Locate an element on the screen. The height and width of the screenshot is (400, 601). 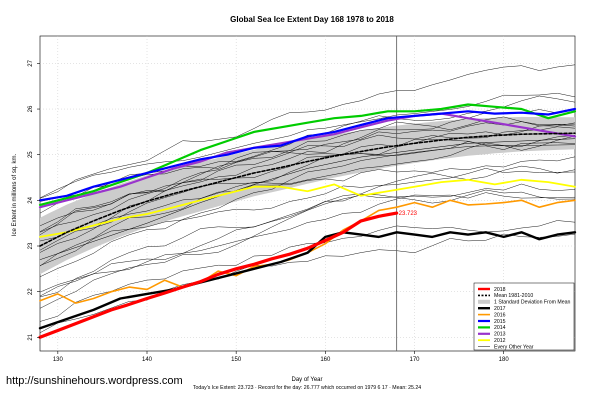
current-value-label: 23.723 is located at coordinates (408, 214).